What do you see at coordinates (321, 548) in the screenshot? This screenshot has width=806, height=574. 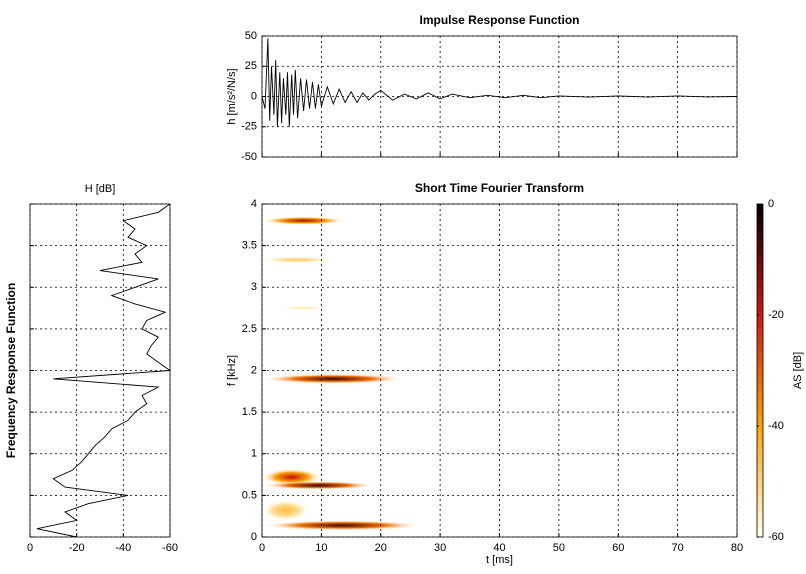 I see `x-tick-label: 10` at bounding box center [321, 548].